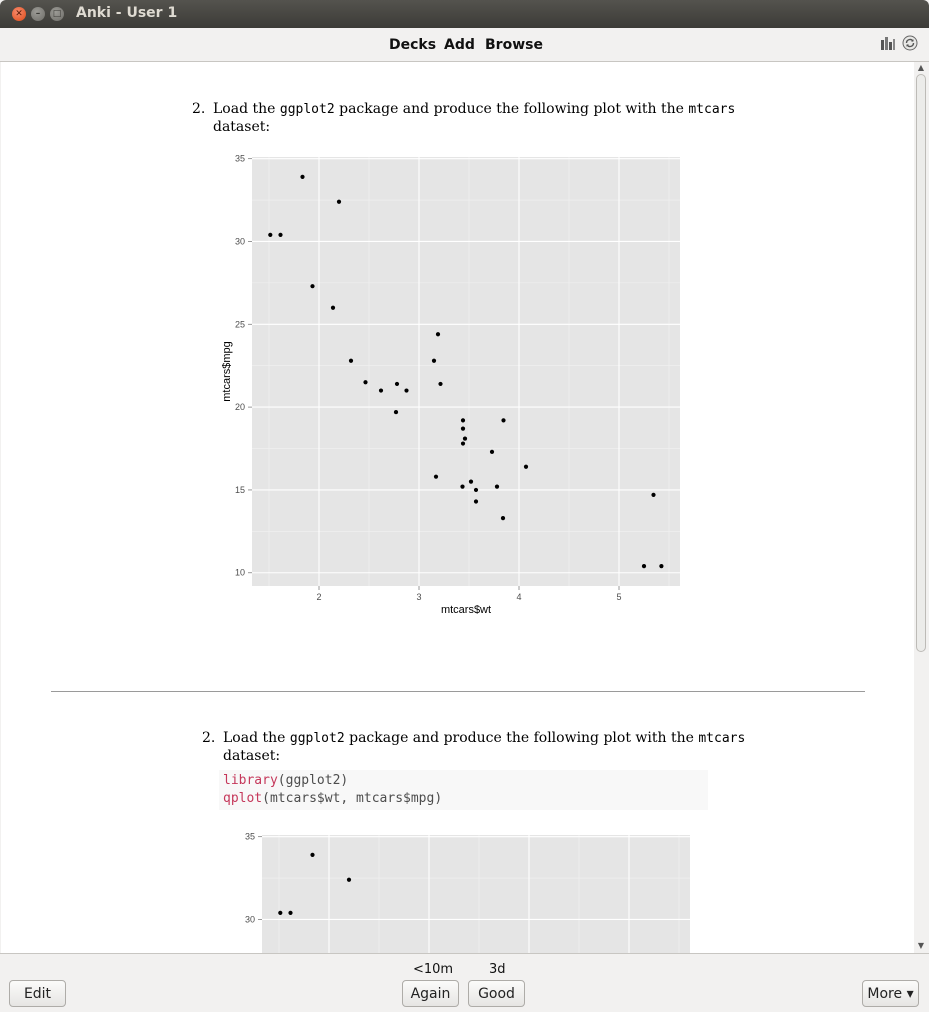 This screenshot has height=1012, width=929. I want to click on minimize-window-button: –, so click(38, 14).